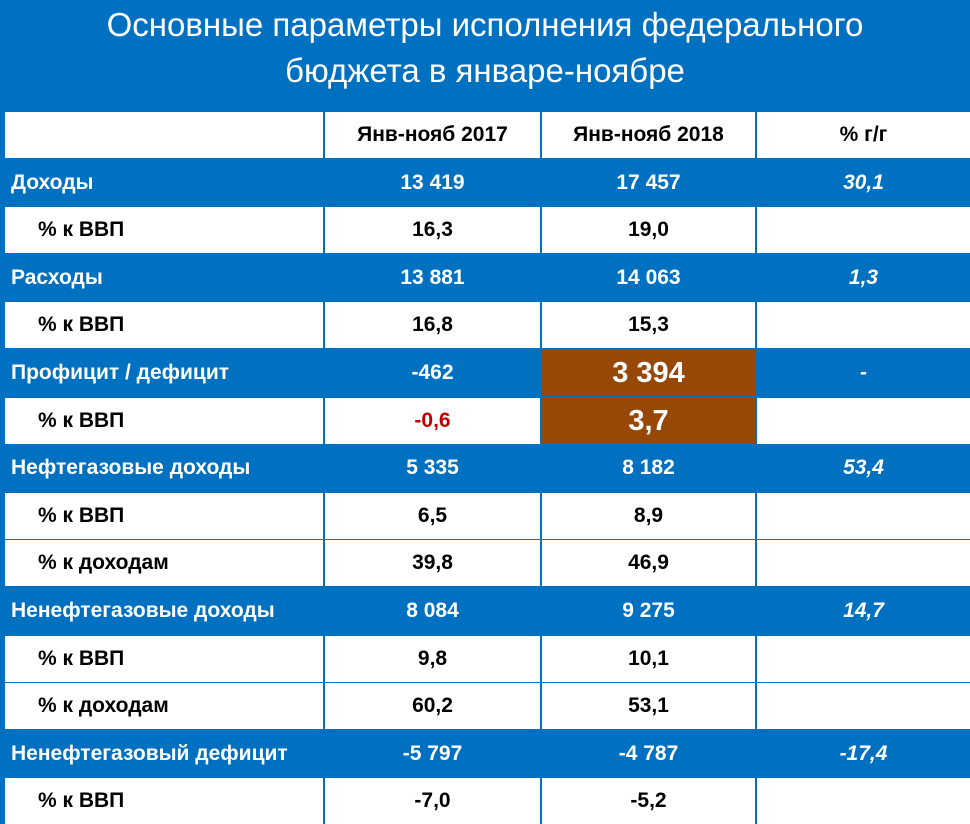  Describe the element at coordinates (164, 754) in the screenshot. I see `row-label: Ненефтегазовый дефицит` at that location.